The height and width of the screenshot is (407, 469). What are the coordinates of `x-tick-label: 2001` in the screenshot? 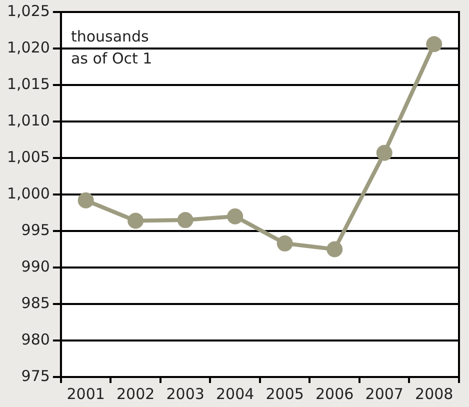 It's located at (85, 393).